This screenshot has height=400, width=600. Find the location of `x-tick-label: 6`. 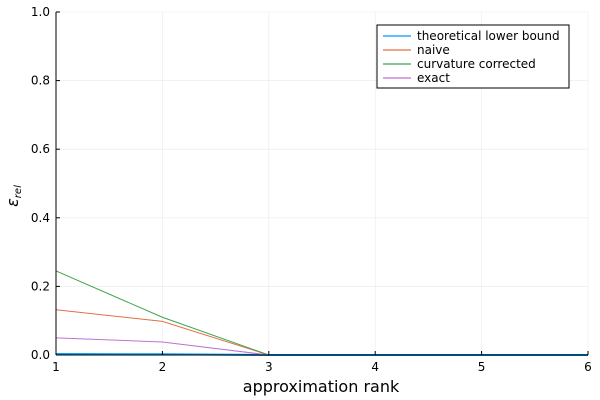

x-tick-label: 6 is located at coordinates (588, 367).